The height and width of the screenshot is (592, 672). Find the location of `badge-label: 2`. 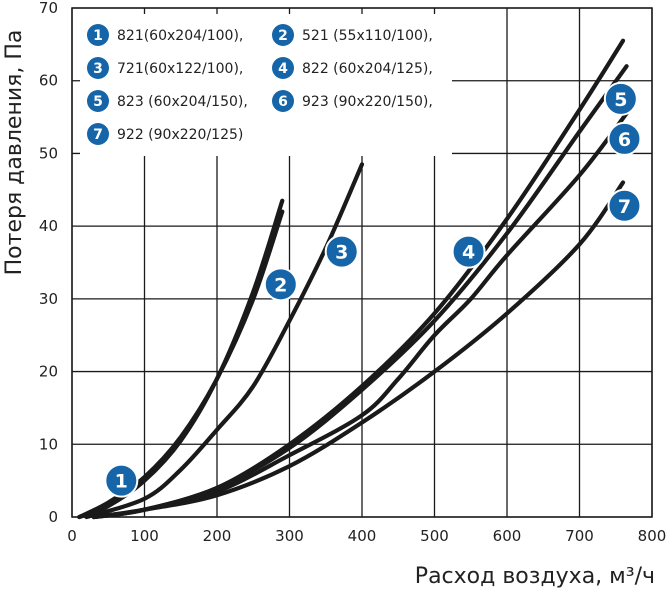

badge-label: 2 is located at coordinates (280, 285).